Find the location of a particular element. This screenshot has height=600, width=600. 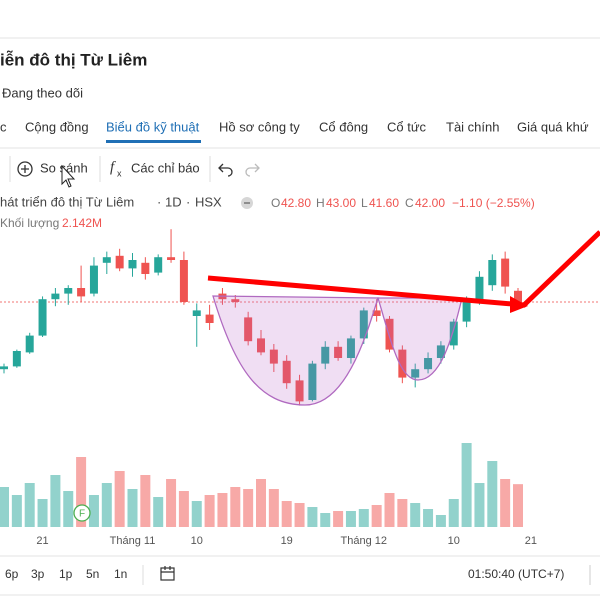

range-button: 6p is located at coordinates (12, 574).